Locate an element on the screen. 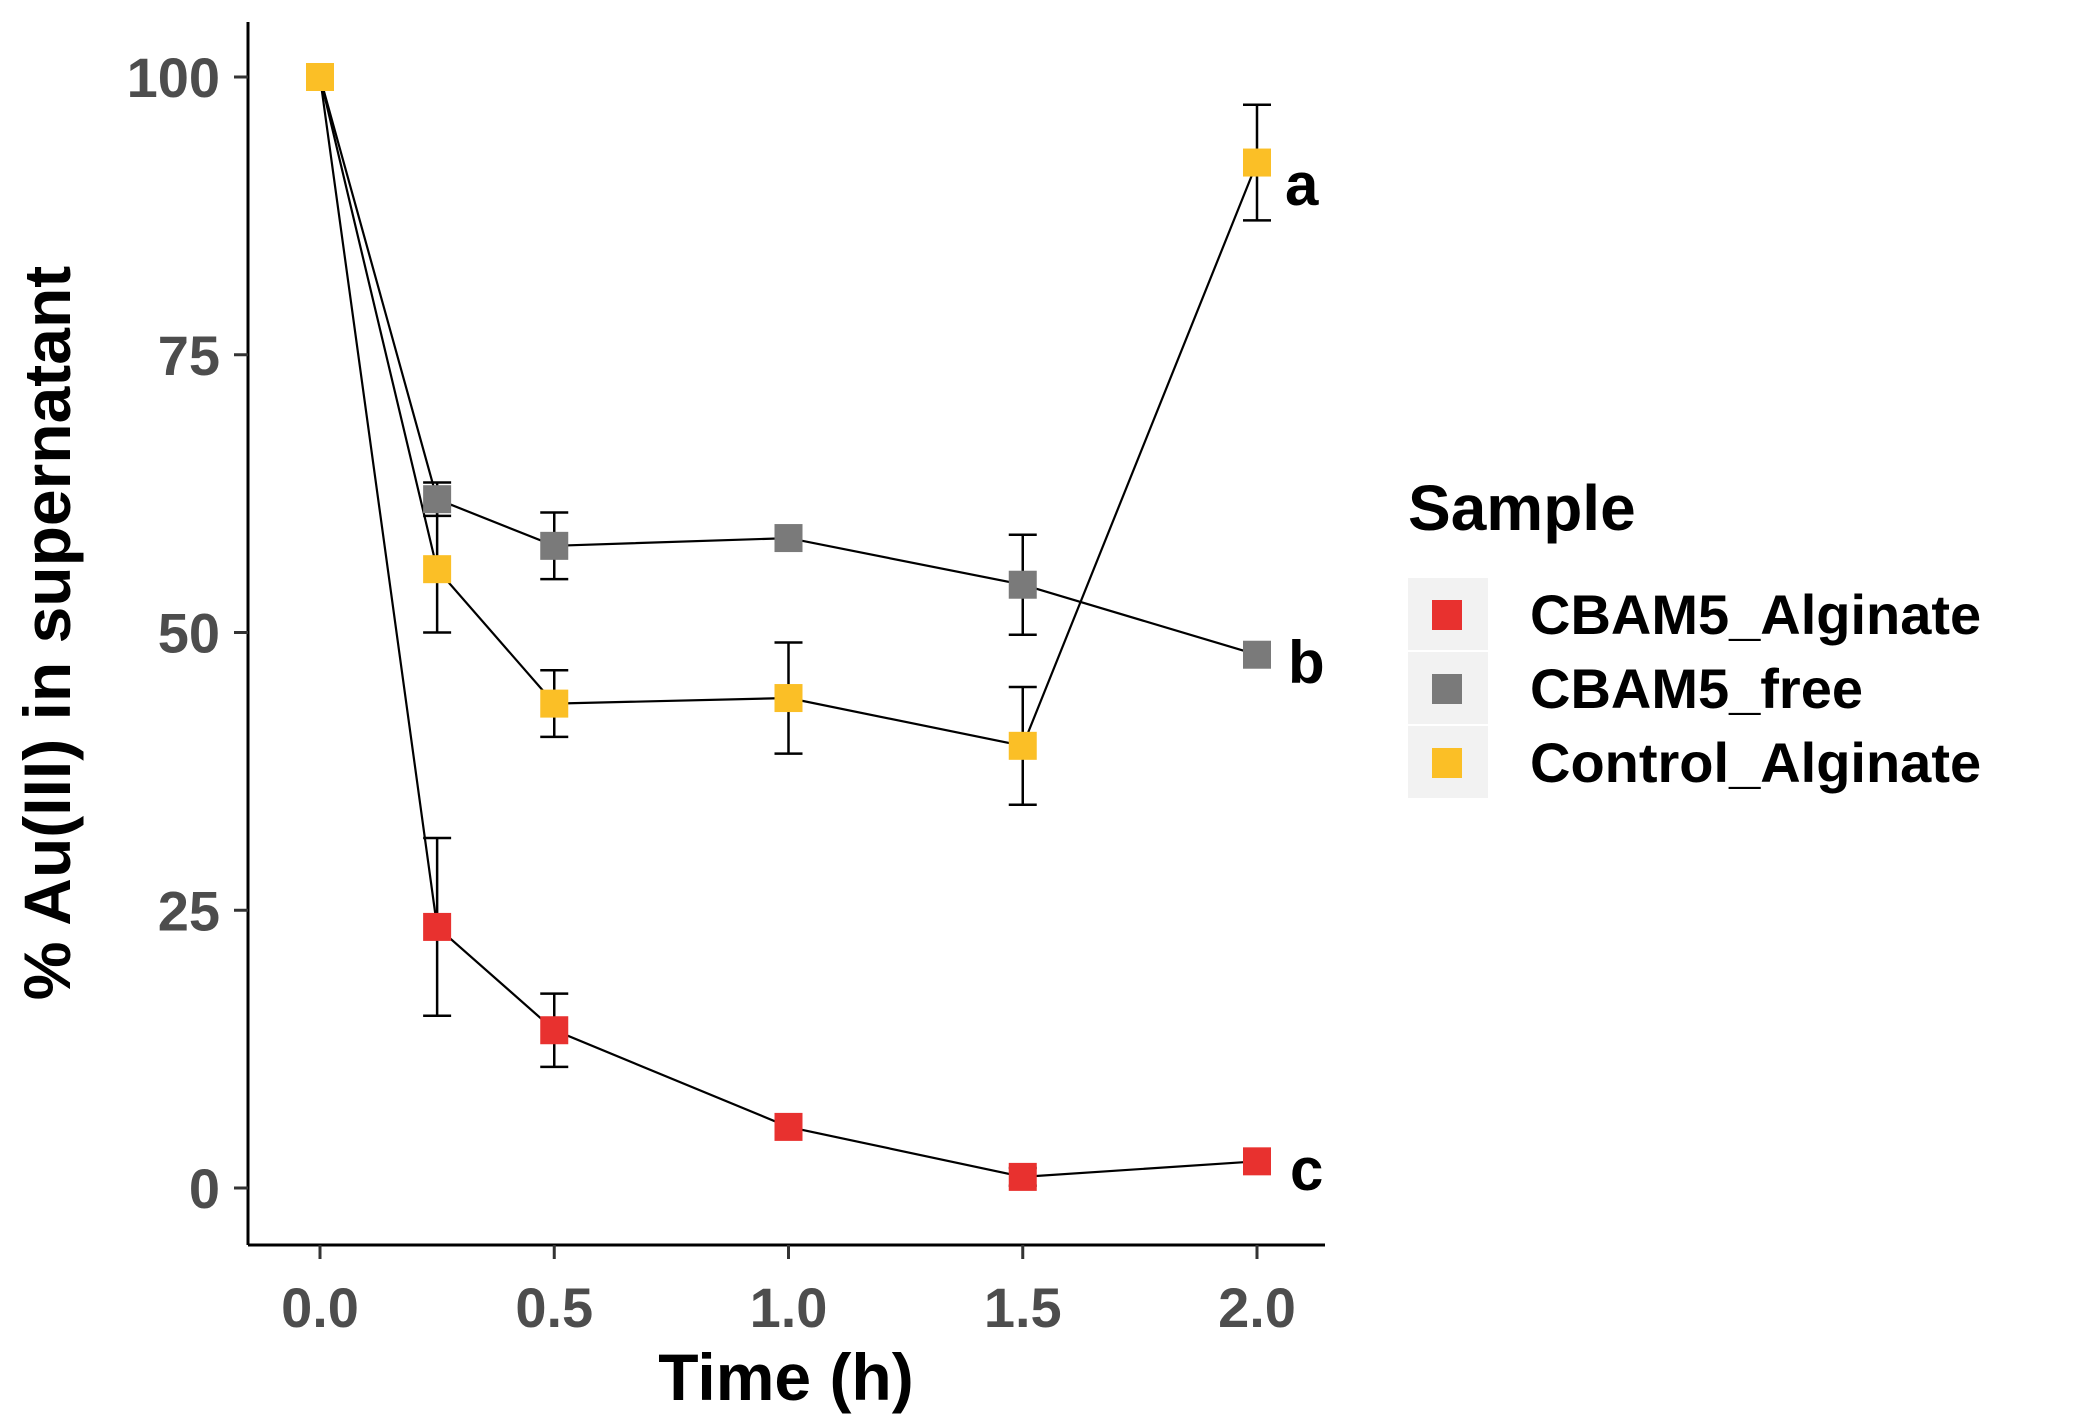 The height and width of the screenshot is (1427, 2084). x-axis-ticks: 0.0 0.5 1.0 1.5 2.0 is located at coordinates (788, 1292).